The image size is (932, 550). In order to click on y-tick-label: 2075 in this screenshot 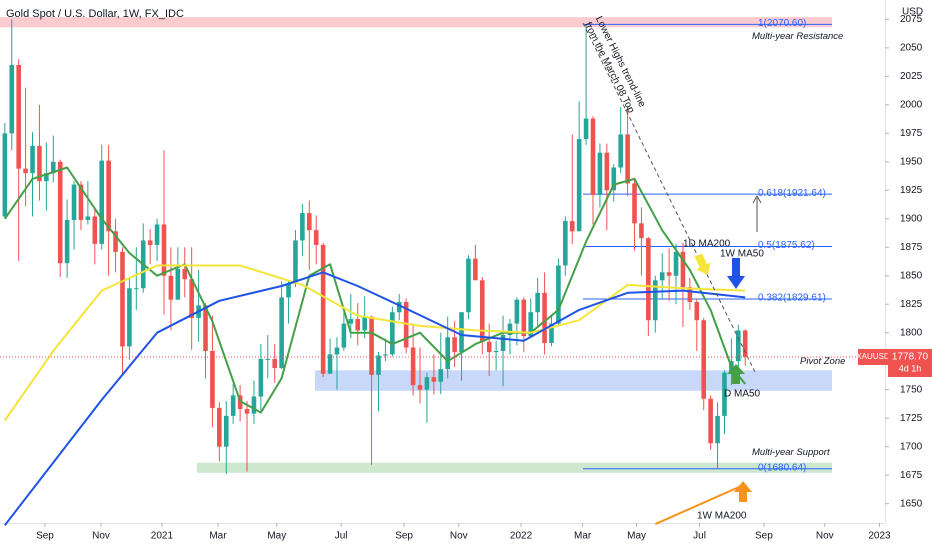, I will do `click(911, 19)`.